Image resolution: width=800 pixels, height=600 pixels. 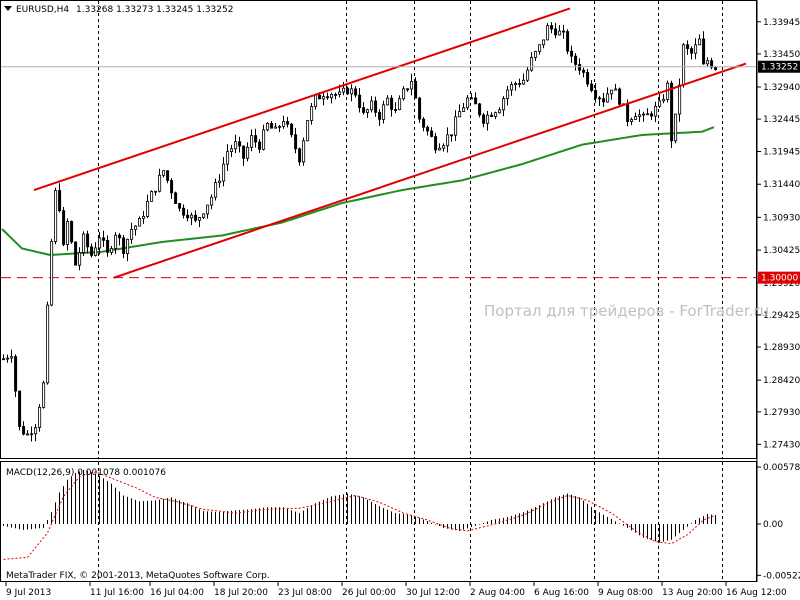 I want to click on time-tick-label: 13 Aug 20:00, so click(x=692, y=593).